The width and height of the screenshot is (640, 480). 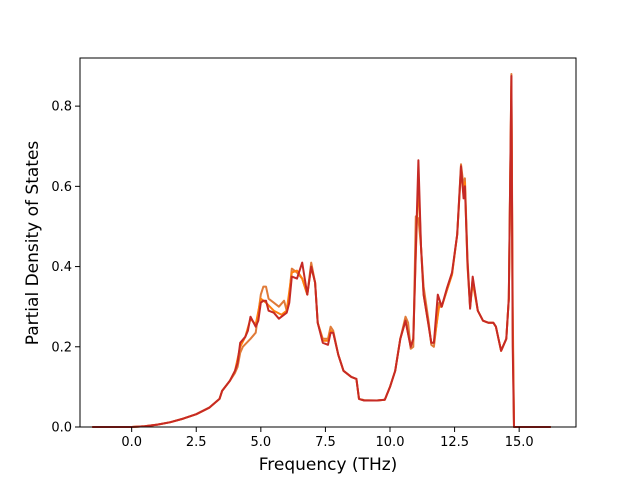 I want to click on y-tick-label: 0.2, so click(x=61, y=347).